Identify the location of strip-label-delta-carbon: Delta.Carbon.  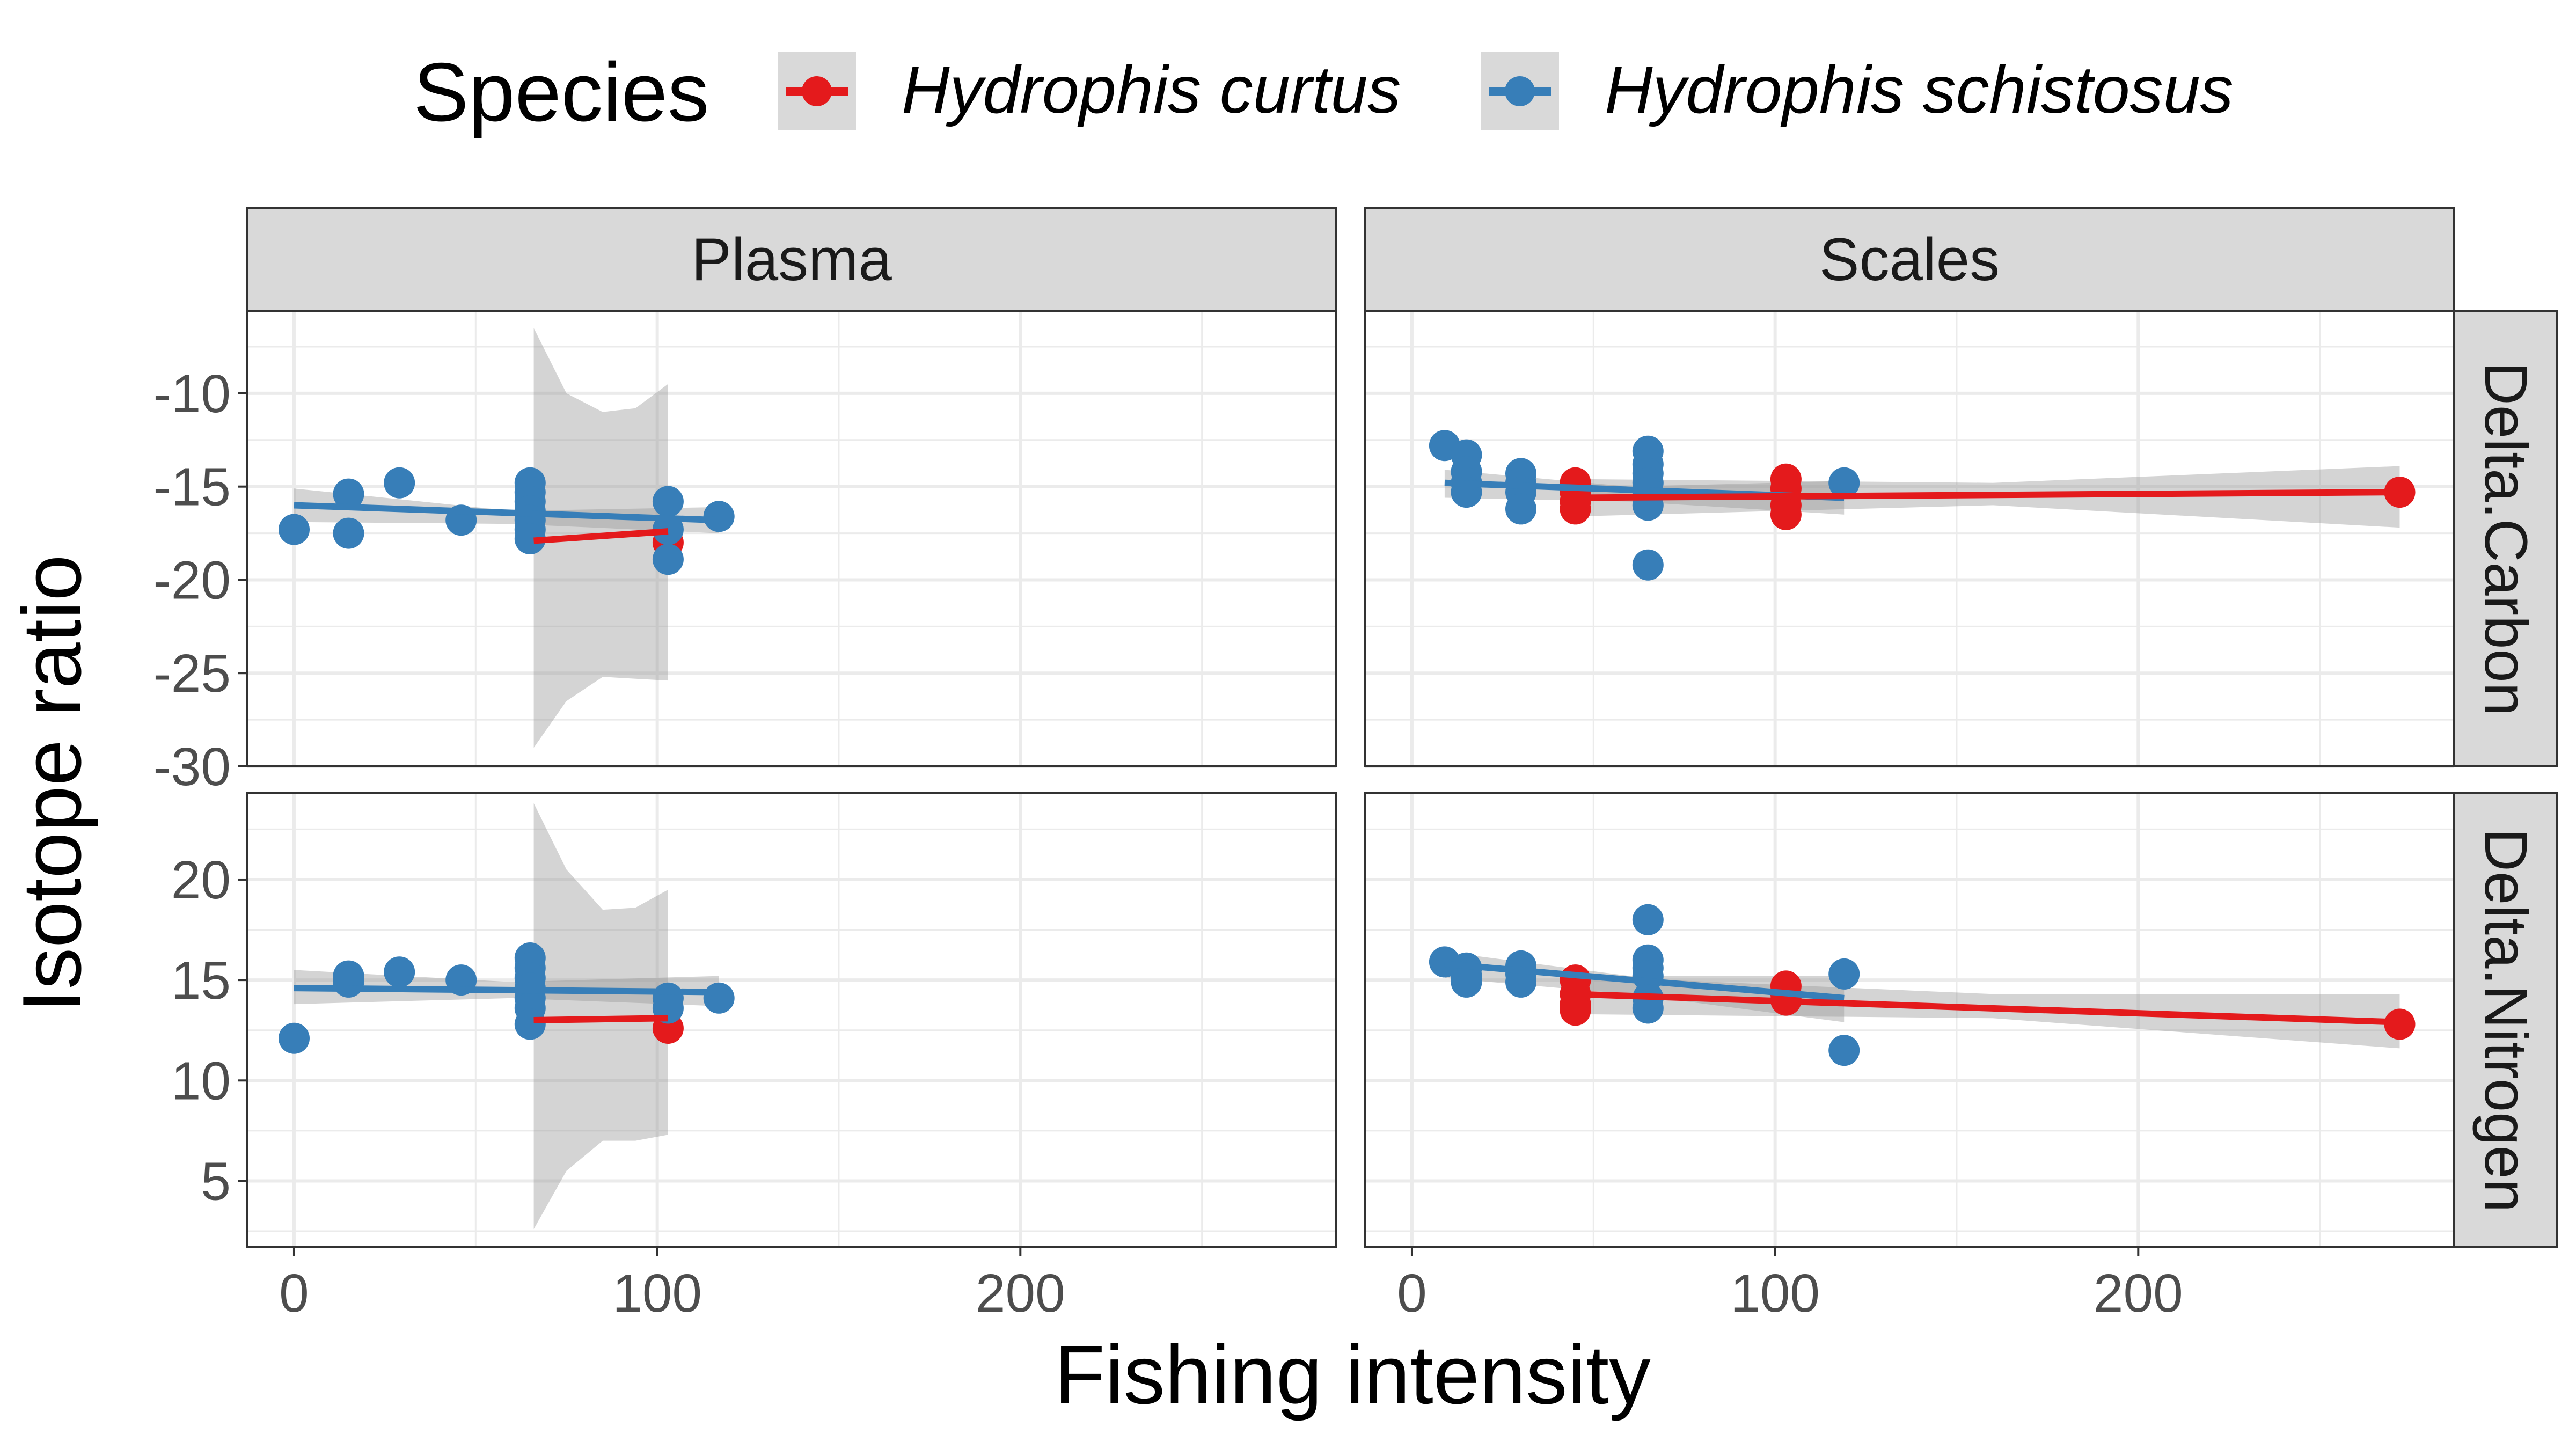
(2506, 539).